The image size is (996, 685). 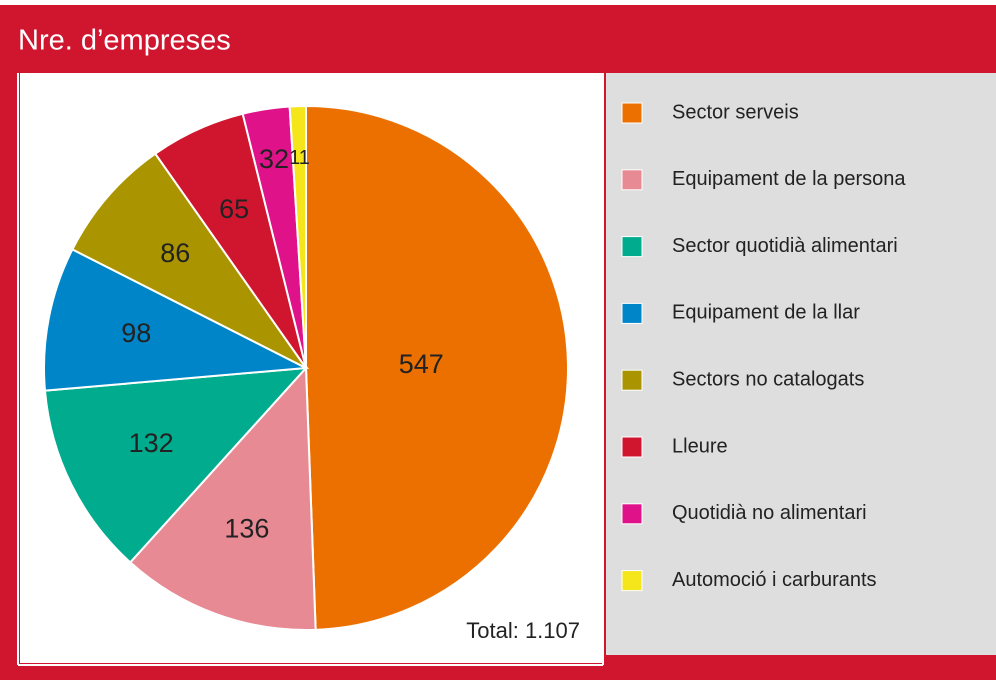 I want to click on chart-title: Nre. d’empreses, so click(x=124, y=41).